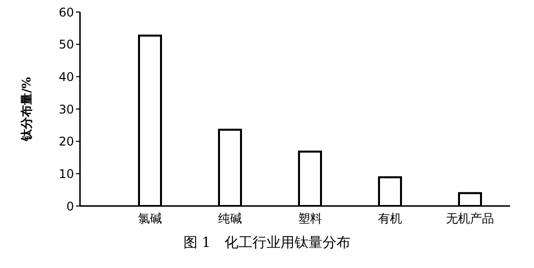 The width and height of the screenshot is (534, 268). What do you see at coordinates (26, 109) in the screenshot?
I see `y-axis-title: 钛分布量/%` at bounding box center [26, 109].